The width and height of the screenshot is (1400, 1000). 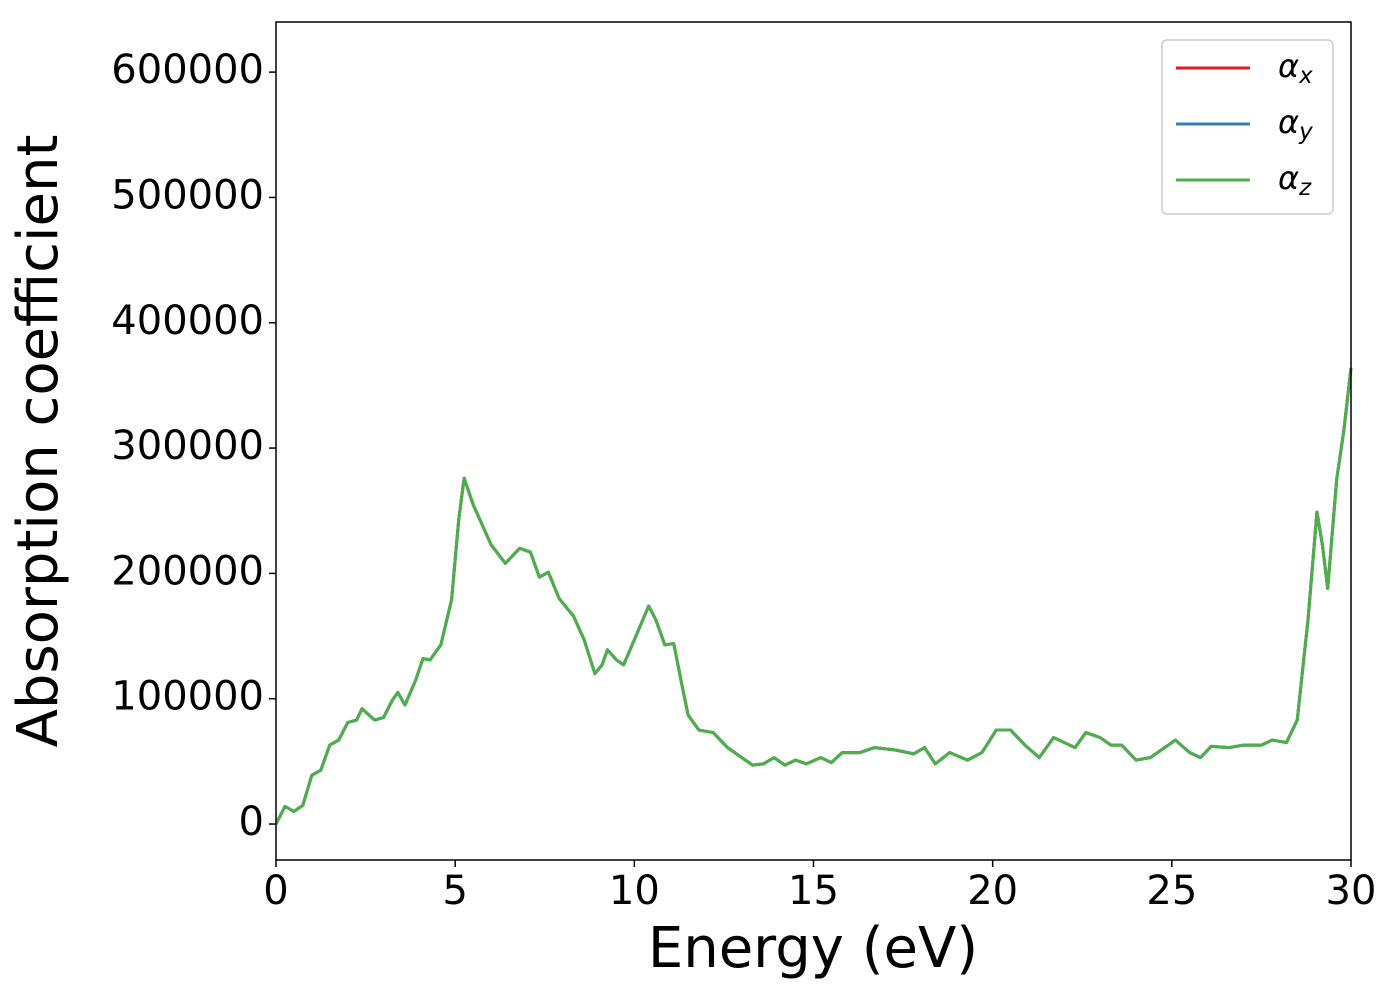 What do you see at coordinates (187, 321) in the screenshot?
I see `y-tick-label: 400000` at bounding box center [187, 321].